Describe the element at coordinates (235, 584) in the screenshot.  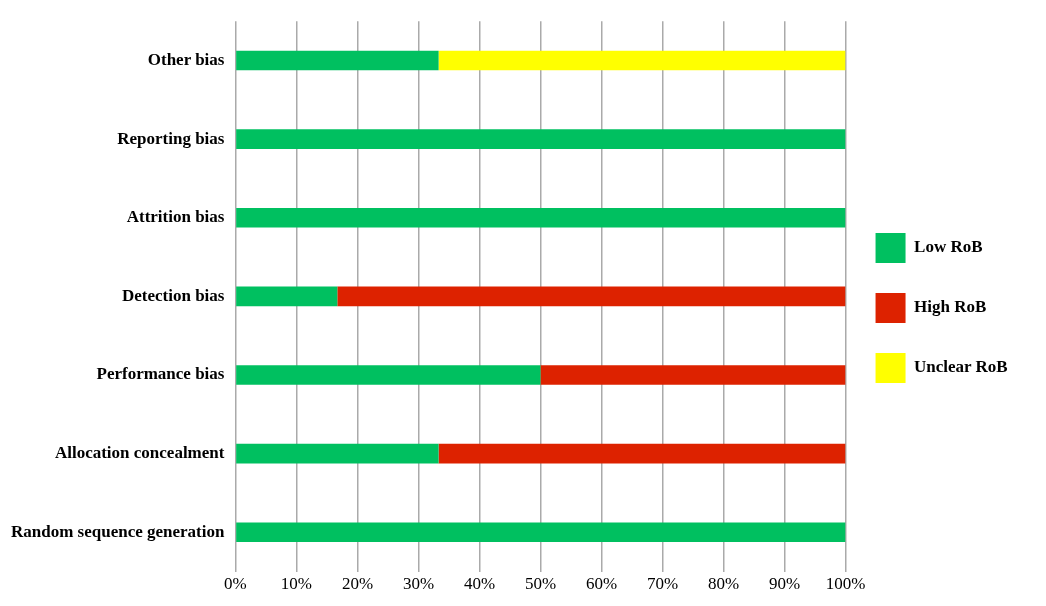
I see `x-tick-label: 0%` at that location.